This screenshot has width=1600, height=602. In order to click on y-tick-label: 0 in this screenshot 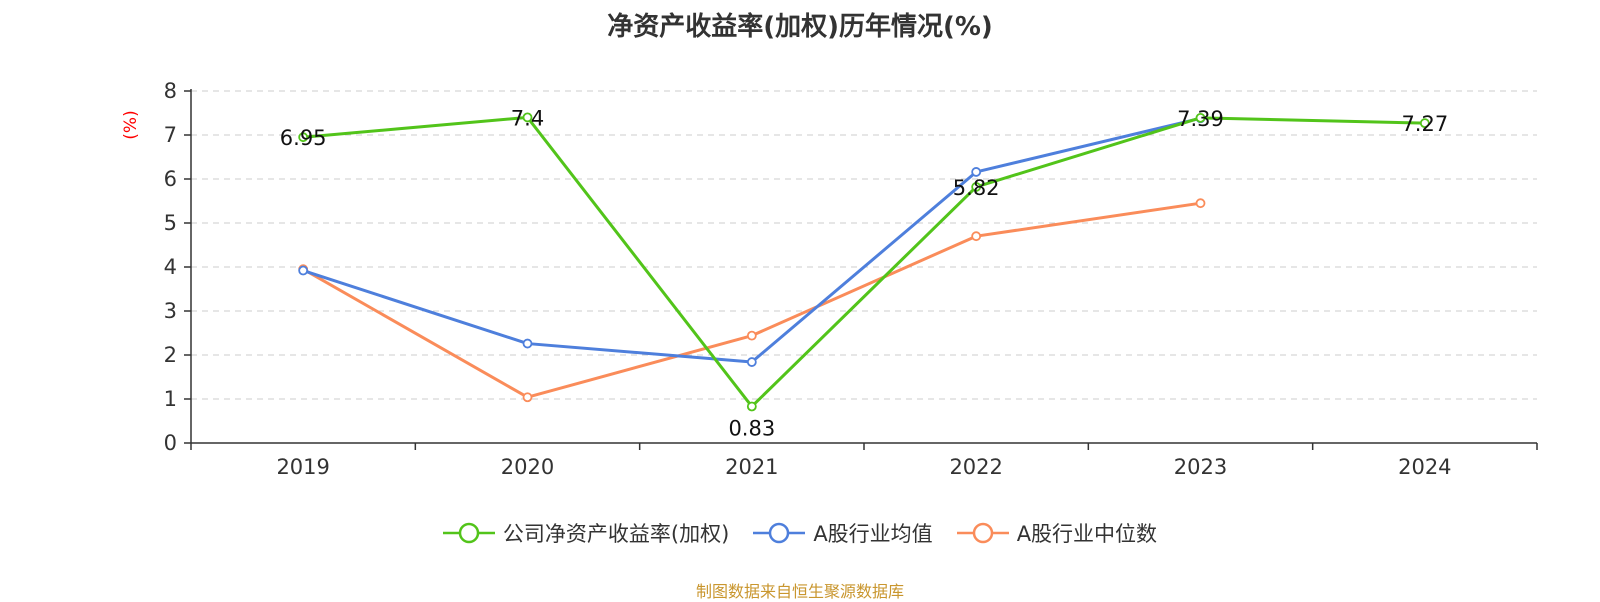, I will do `click(170, 443)`.